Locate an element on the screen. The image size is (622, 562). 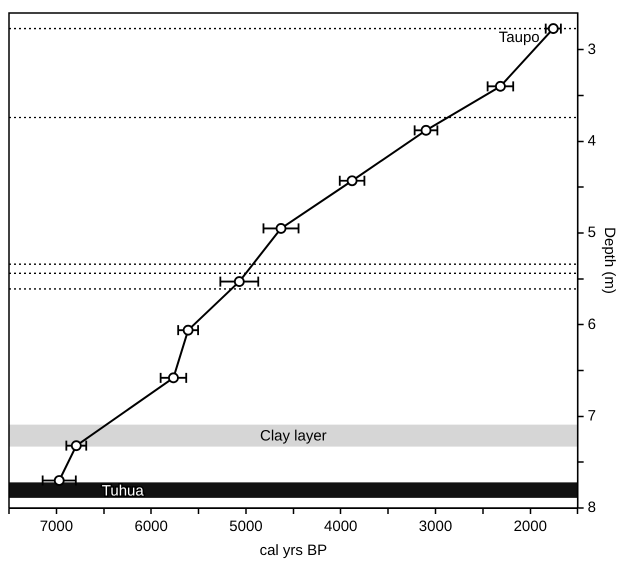
y-axis-title: Depth (m) is located at coordinates (609, 260).